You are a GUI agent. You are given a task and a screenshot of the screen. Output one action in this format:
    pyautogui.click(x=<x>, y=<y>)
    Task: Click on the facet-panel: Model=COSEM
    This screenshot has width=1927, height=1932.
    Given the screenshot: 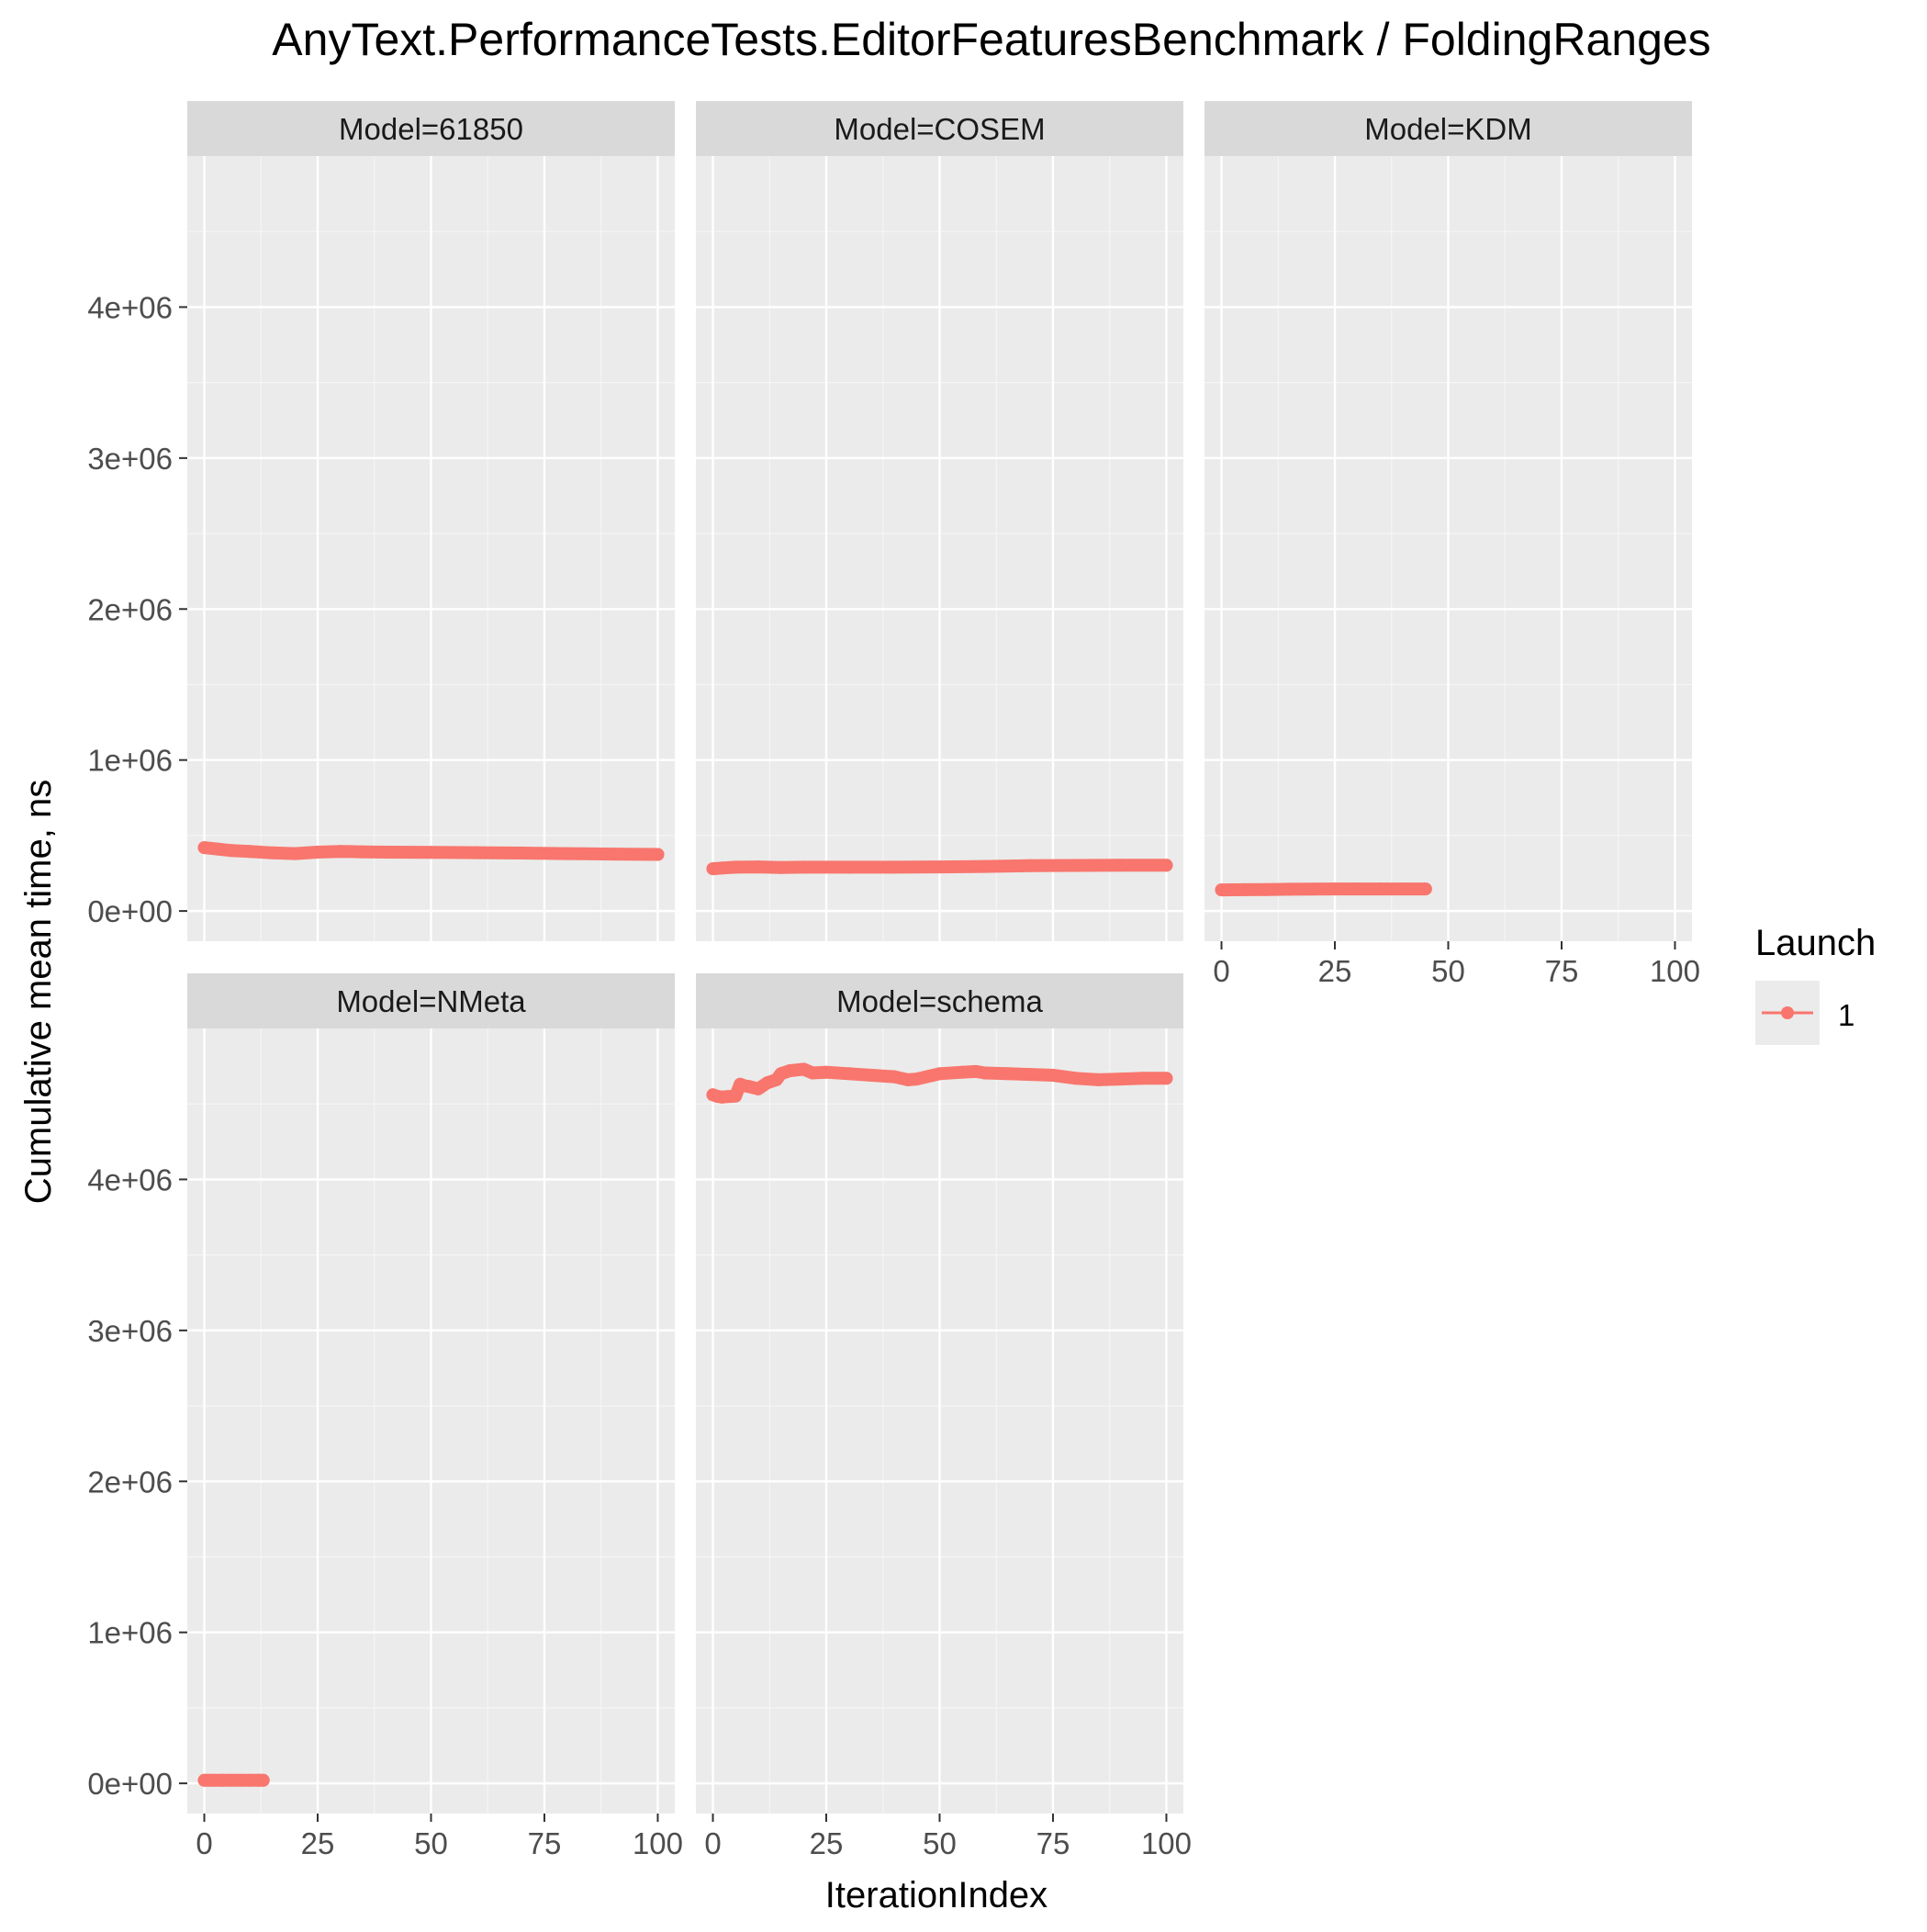 What is the action you would take?
    pyautogui.click(x=940, y=521)
    